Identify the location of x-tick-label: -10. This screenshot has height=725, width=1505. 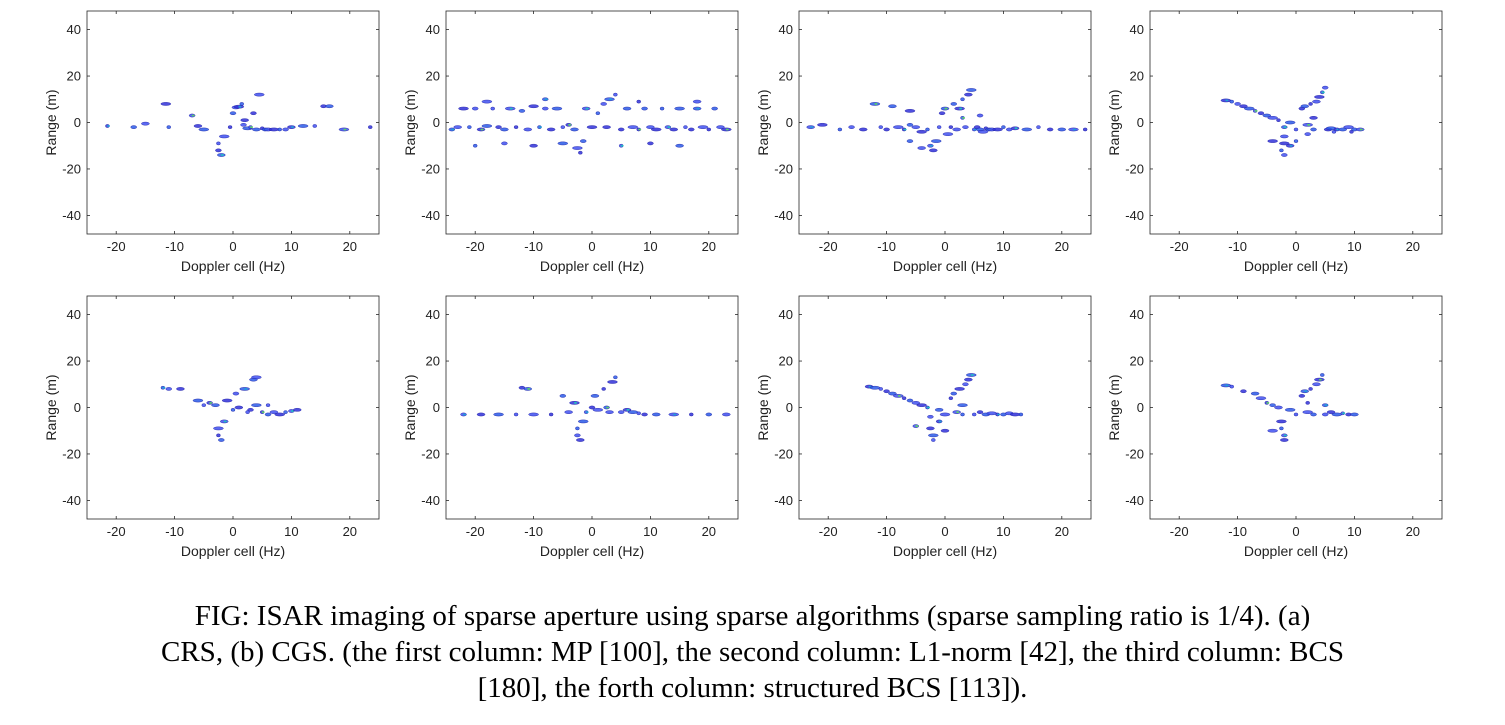
(174, 246).